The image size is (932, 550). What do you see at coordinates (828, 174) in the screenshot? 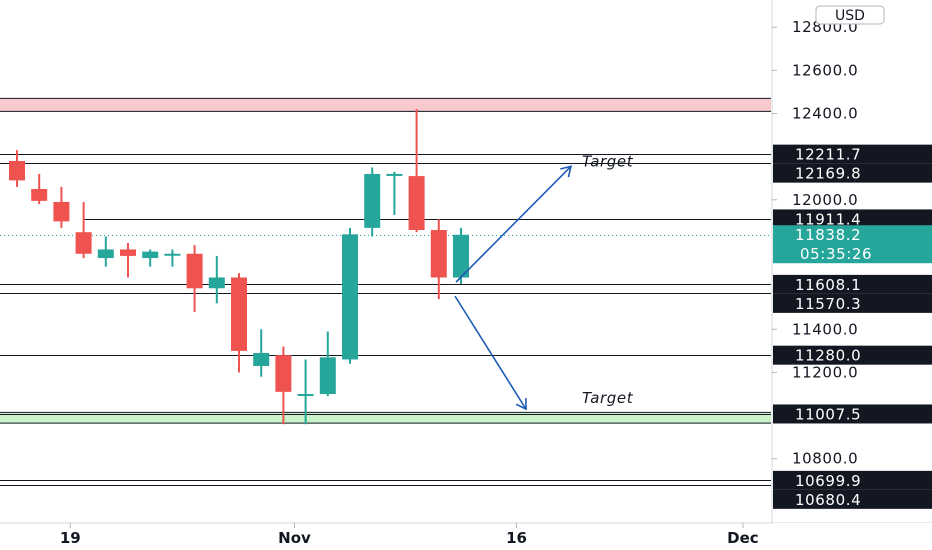
I see `level-price-label-text: 12169.8` at bounding box center [828, 174].